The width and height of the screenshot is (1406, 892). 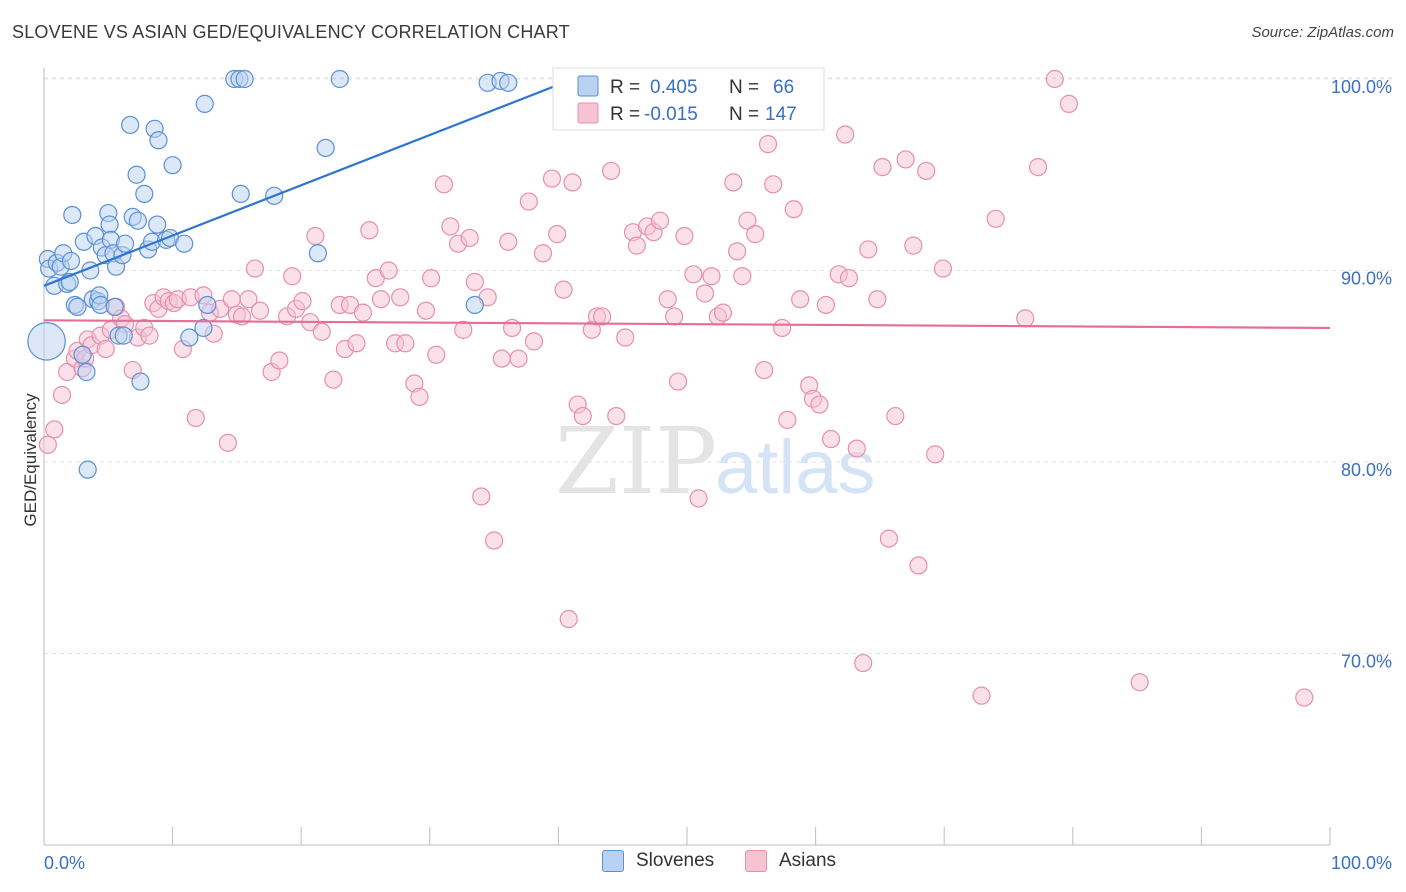 What do you see at coordinates (687, 324) in the screenshot?
I see `trend-line-asians` at bounding box center [687, 324].